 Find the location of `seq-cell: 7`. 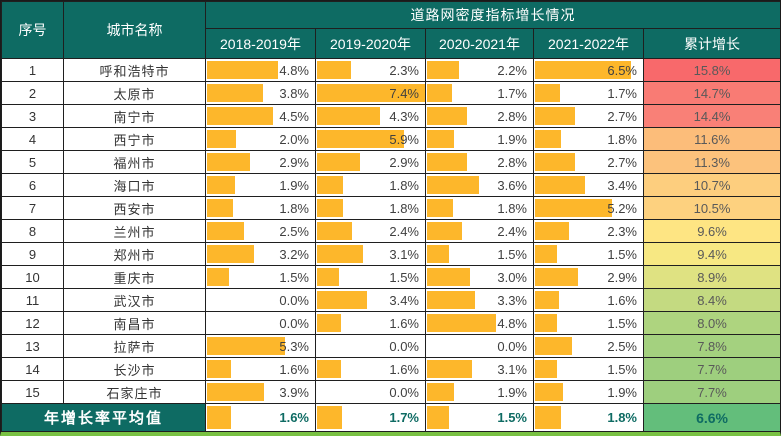

seq-cell: 7 is located at coordinates (32, 208).